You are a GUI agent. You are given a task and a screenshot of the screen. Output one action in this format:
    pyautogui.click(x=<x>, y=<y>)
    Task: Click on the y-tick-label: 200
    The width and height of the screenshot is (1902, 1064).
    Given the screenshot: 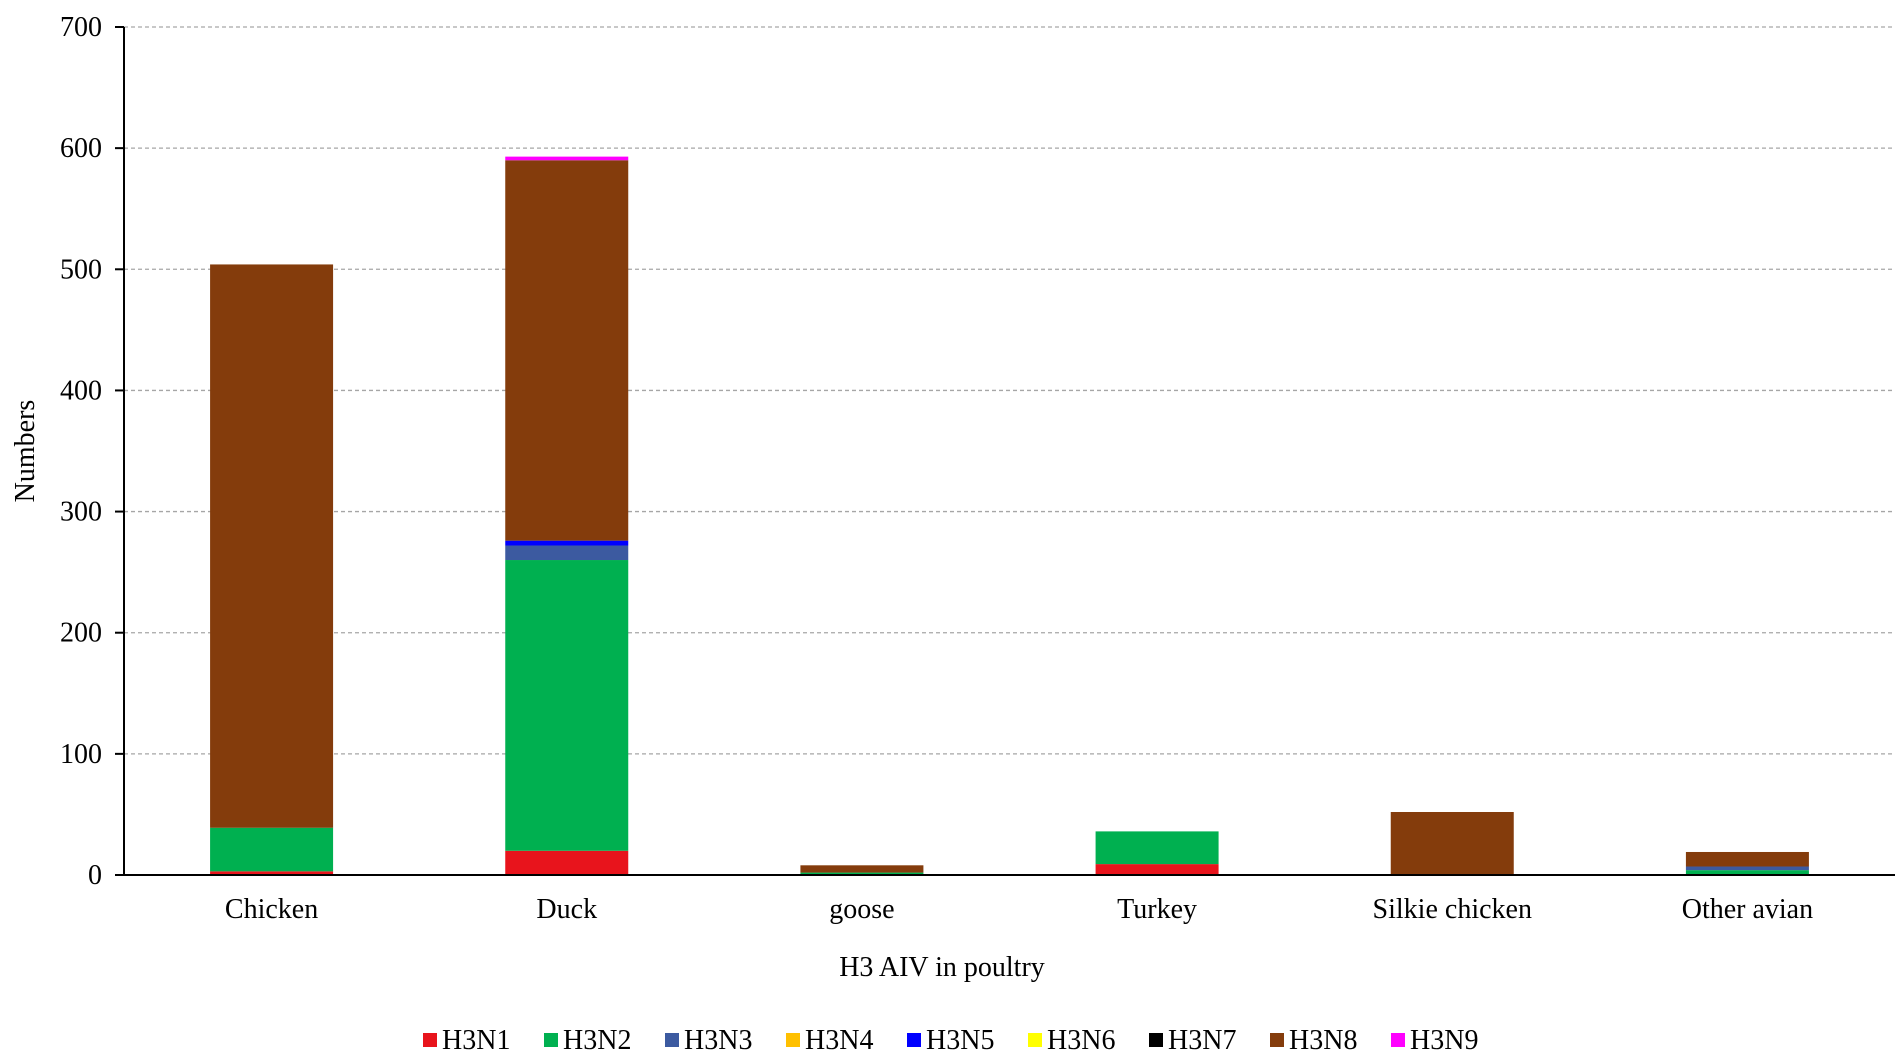 What is the action you would take?
    pyautogui.click(x=81, y=633)
    